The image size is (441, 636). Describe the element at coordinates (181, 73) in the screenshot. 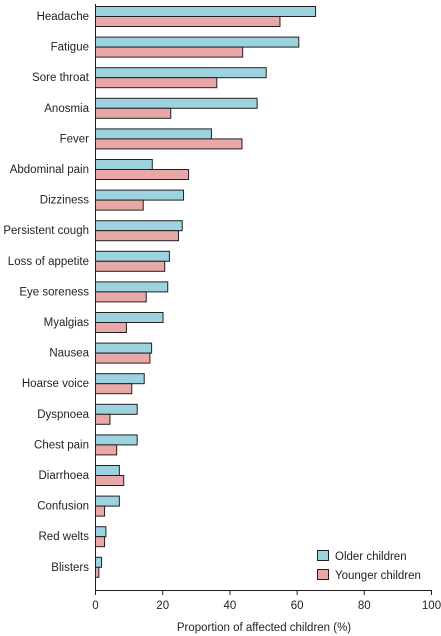

I see `bar-sore-throat-older` at that location.